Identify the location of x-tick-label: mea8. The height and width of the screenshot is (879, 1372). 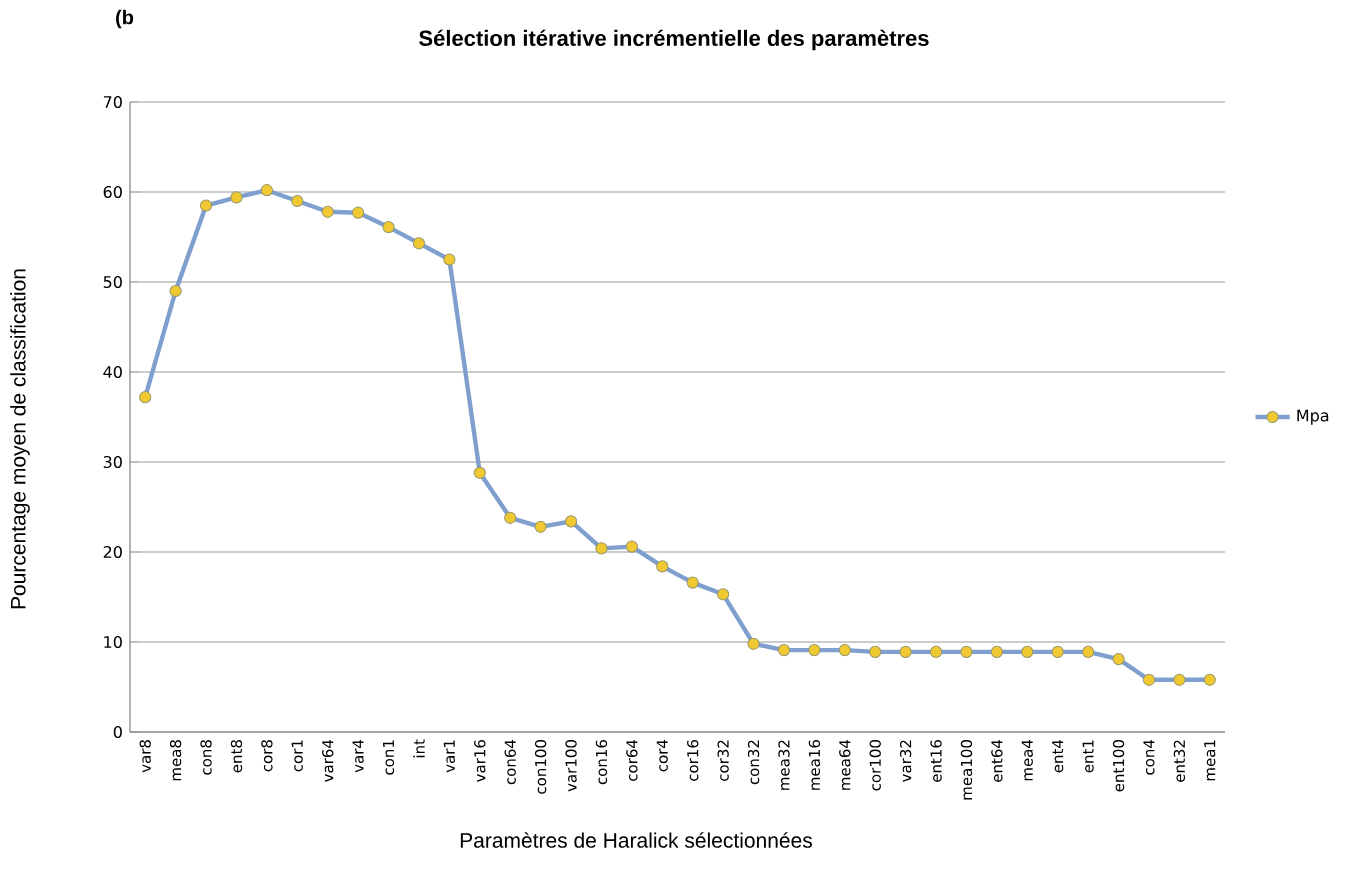
(175, 760).